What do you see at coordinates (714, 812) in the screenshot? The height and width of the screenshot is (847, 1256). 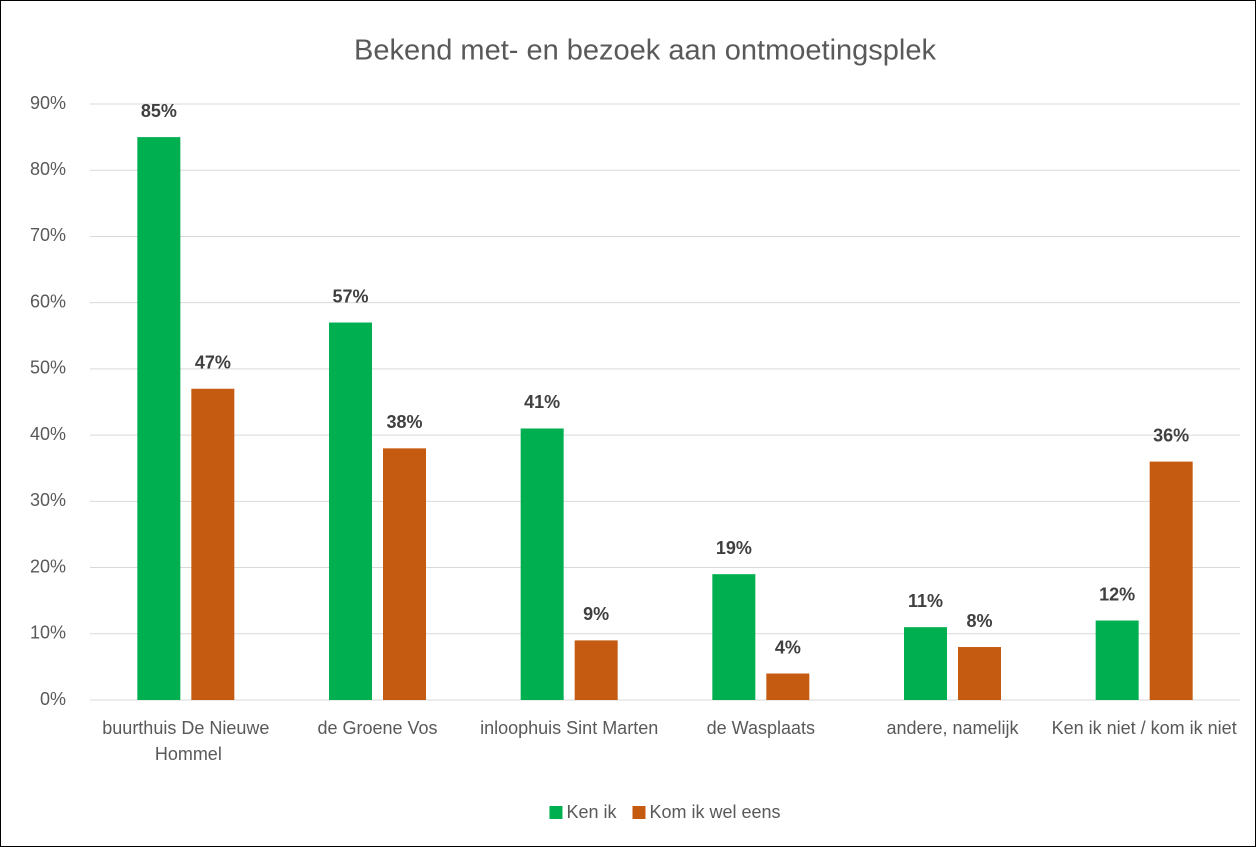 I see `legend-label: Kom ik wel eens` at bounding box center [714, 812].